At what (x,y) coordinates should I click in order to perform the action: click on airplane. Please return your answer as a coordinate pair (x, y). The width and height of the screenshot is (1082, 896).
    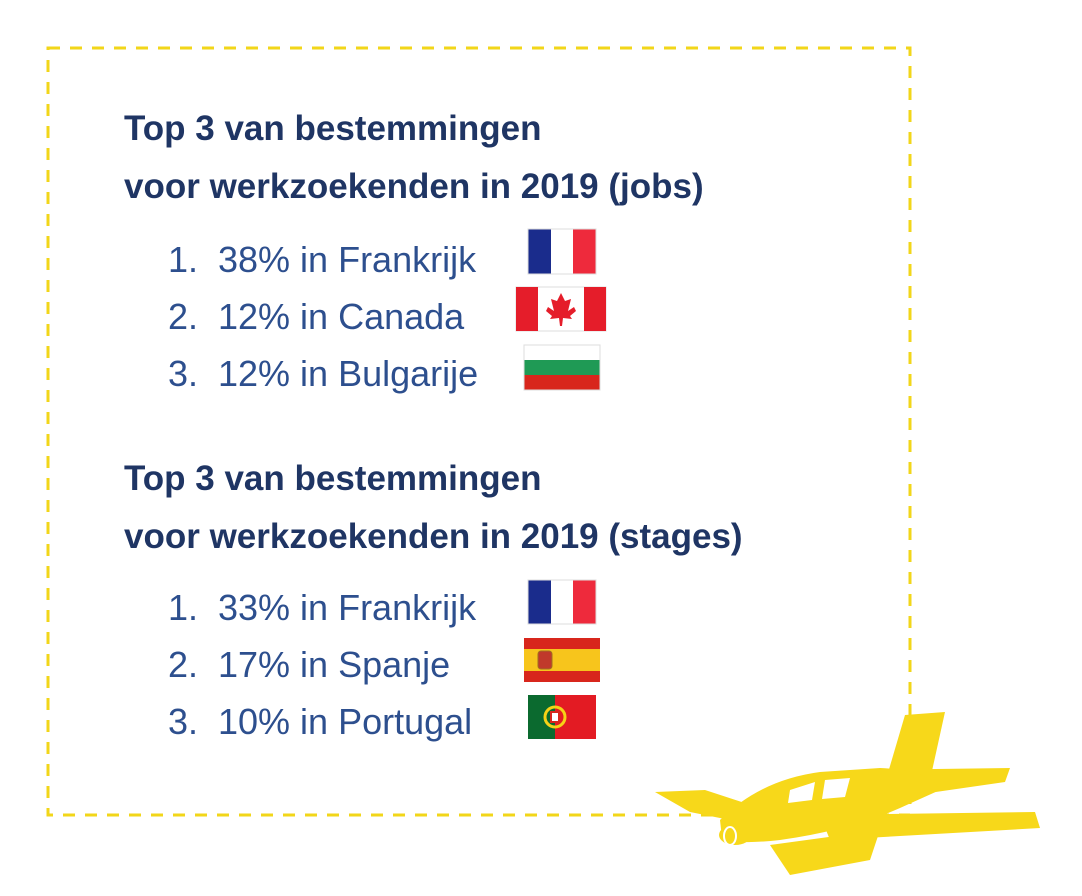
    Looking at the image, I should click on (847, 793).